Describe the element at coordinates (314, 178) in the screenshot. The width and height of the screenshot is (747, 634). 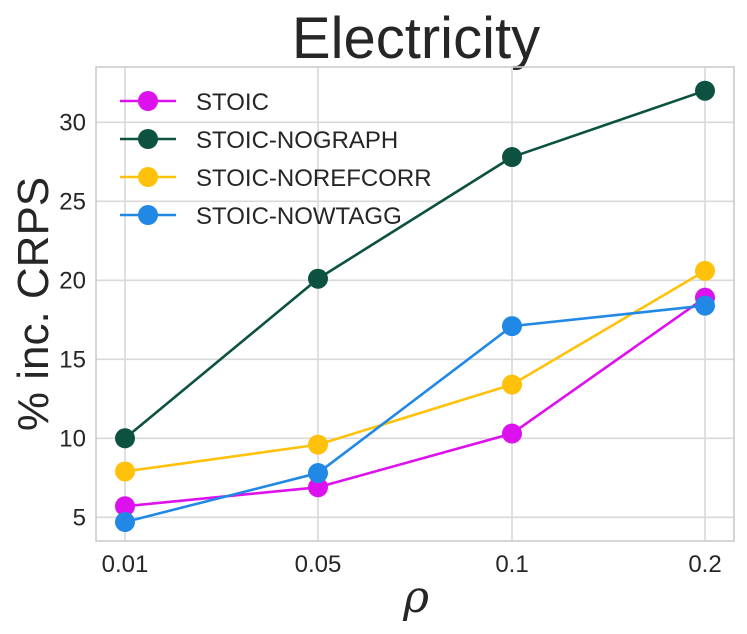
I see `legend-label: STOIC-NOREFCORR` at that location.